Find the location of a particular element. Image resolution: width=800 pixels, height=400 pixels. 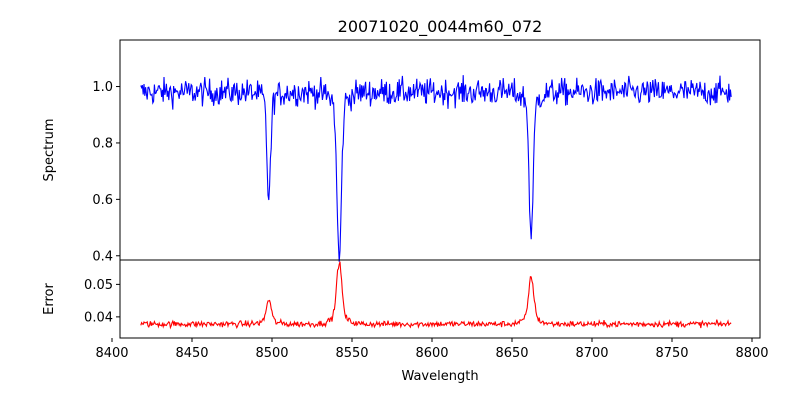

error-x-ticks: 8400 8450 8500 8550 8600 8650 8700 8750 8800 is located at coordinates (432, 349).